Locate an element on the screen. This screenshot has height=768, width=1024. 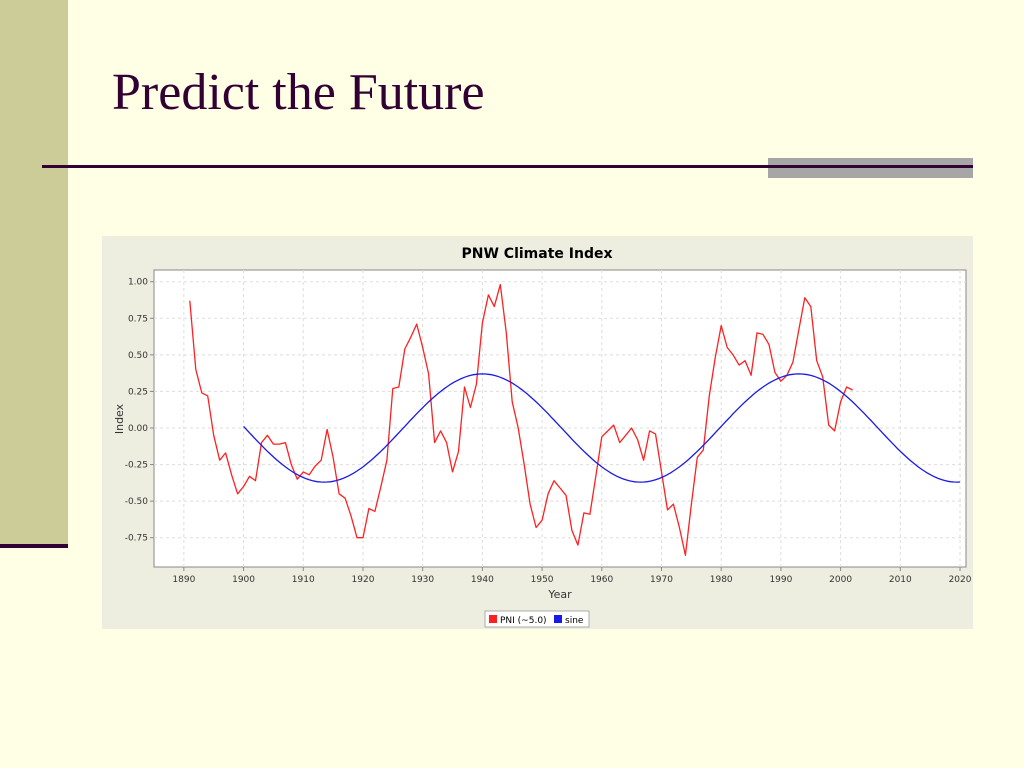
y-tick-label: -0.50 is located at coordinates (137, 502).